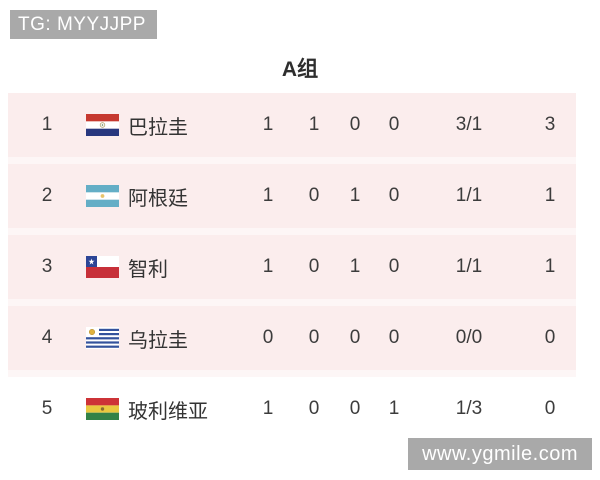 The width and height of the screenshot is (600, 480). I want to click on paraguay-flag-icon, so click(102, 125).